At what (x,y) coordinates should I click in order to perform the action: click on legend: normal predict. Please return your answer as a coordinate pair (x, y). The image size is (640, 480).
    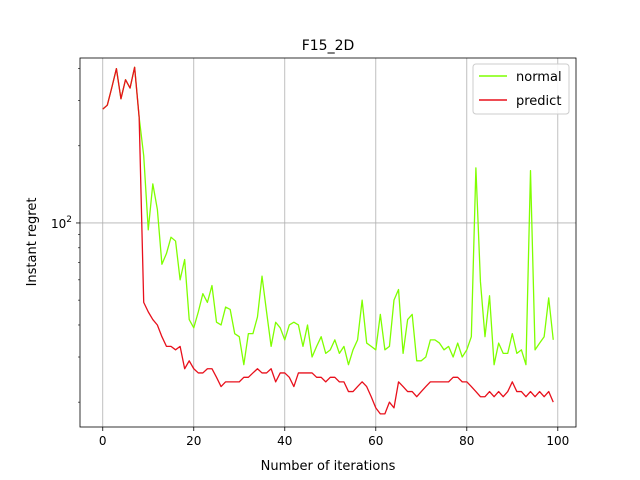
    Looking at the image, I should click on (521, 89).